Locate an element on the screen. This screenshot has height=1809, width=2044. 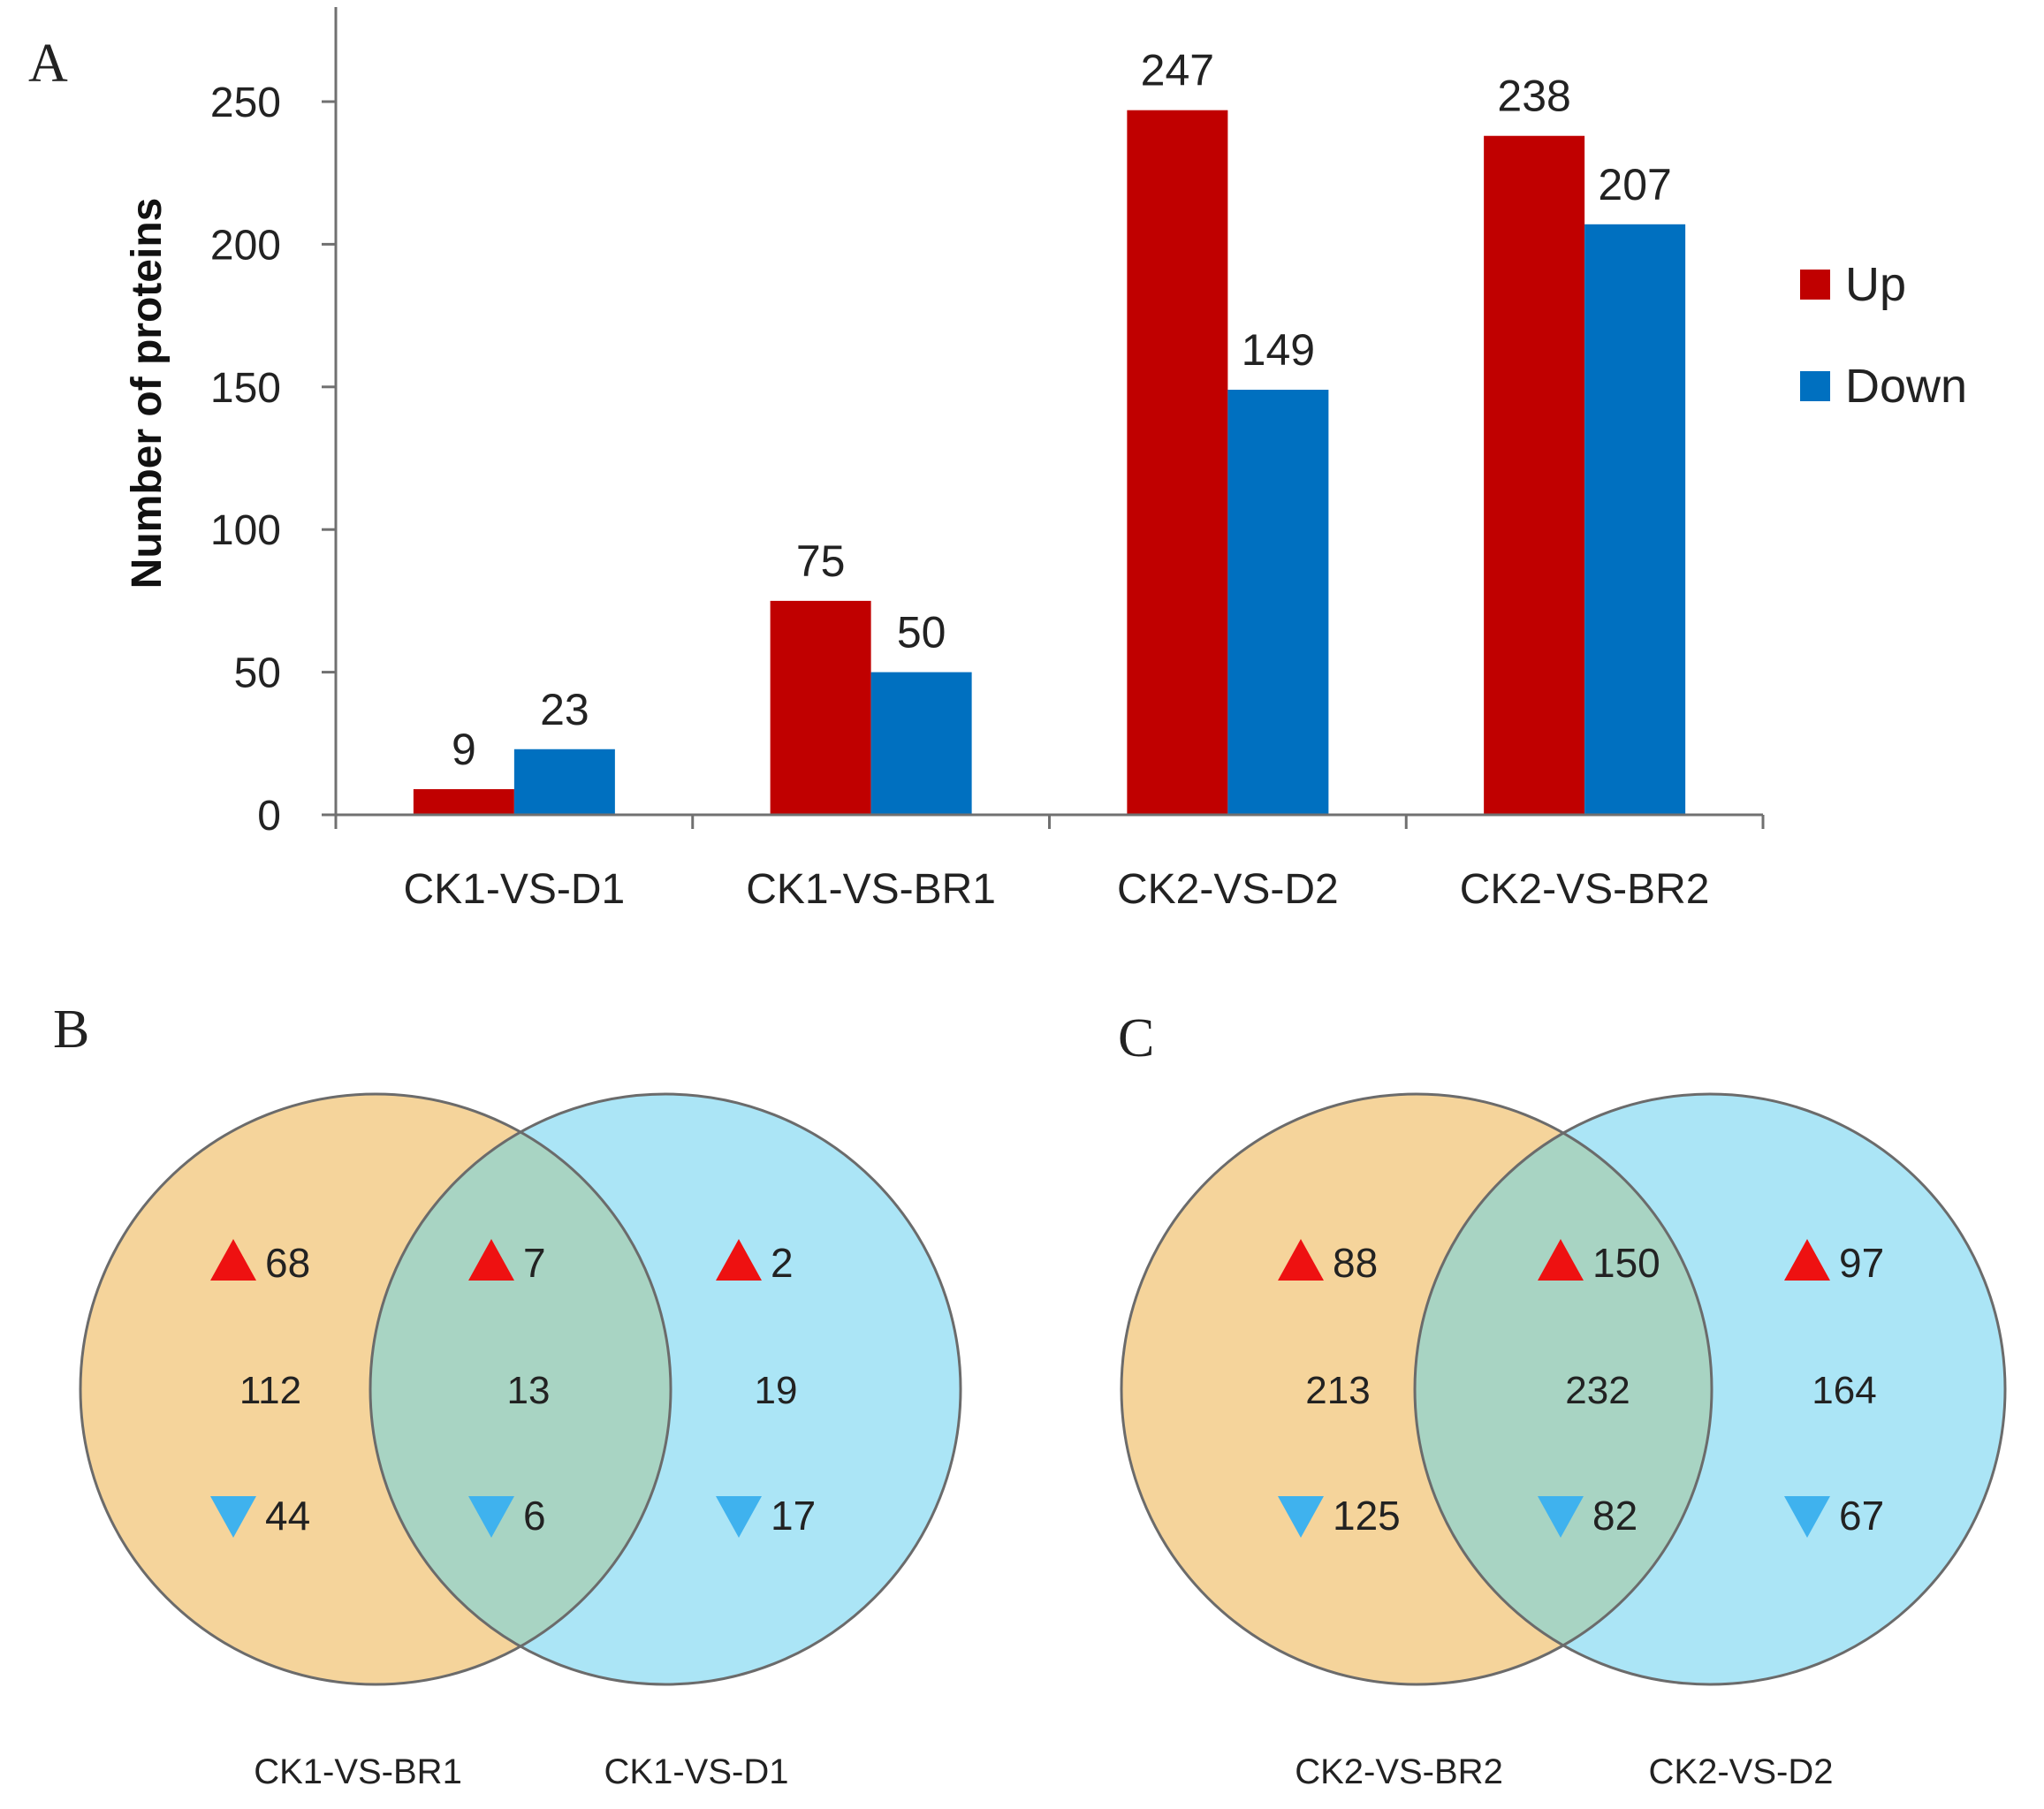
venn-down-count: 17 is located at coordinates (793, 1516).